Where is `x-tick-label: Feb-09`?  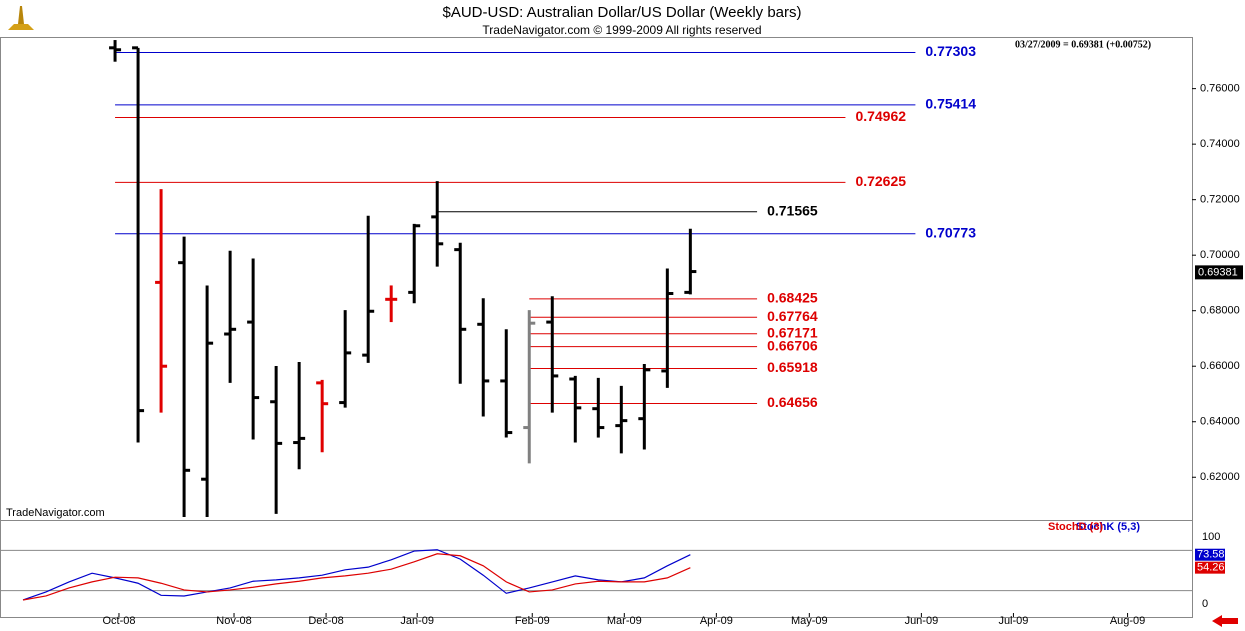
x-tick-label: Feb-09 is located at coordinates (532, 621).